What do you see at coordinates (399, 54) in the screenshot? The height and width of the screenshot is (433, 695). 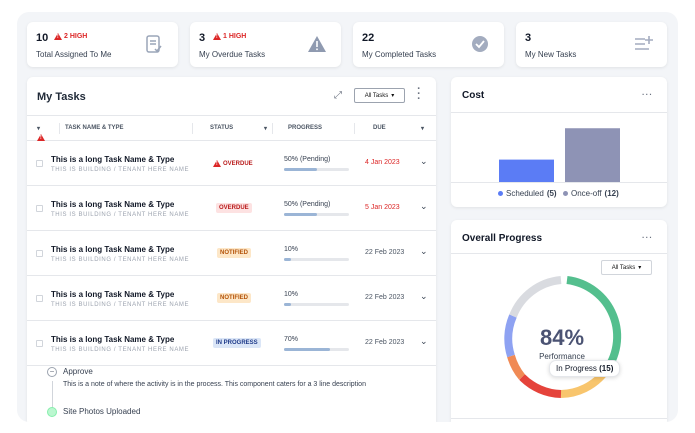 I see `stat-label: My Completed Tasks` at bounding box center [399, 54].